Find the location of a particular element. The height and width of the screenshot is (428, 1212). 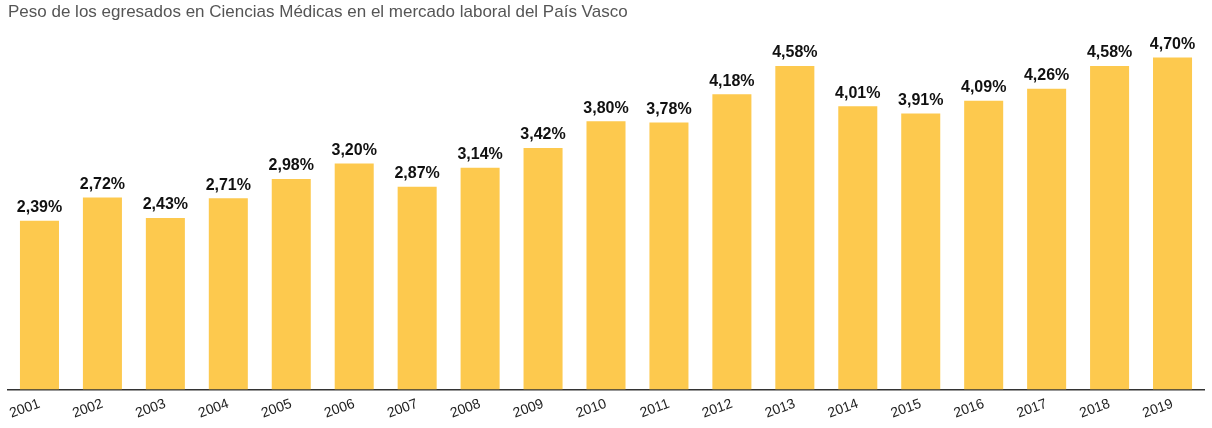

x-tick-label: 2009 is located at coordinates (528, 407).